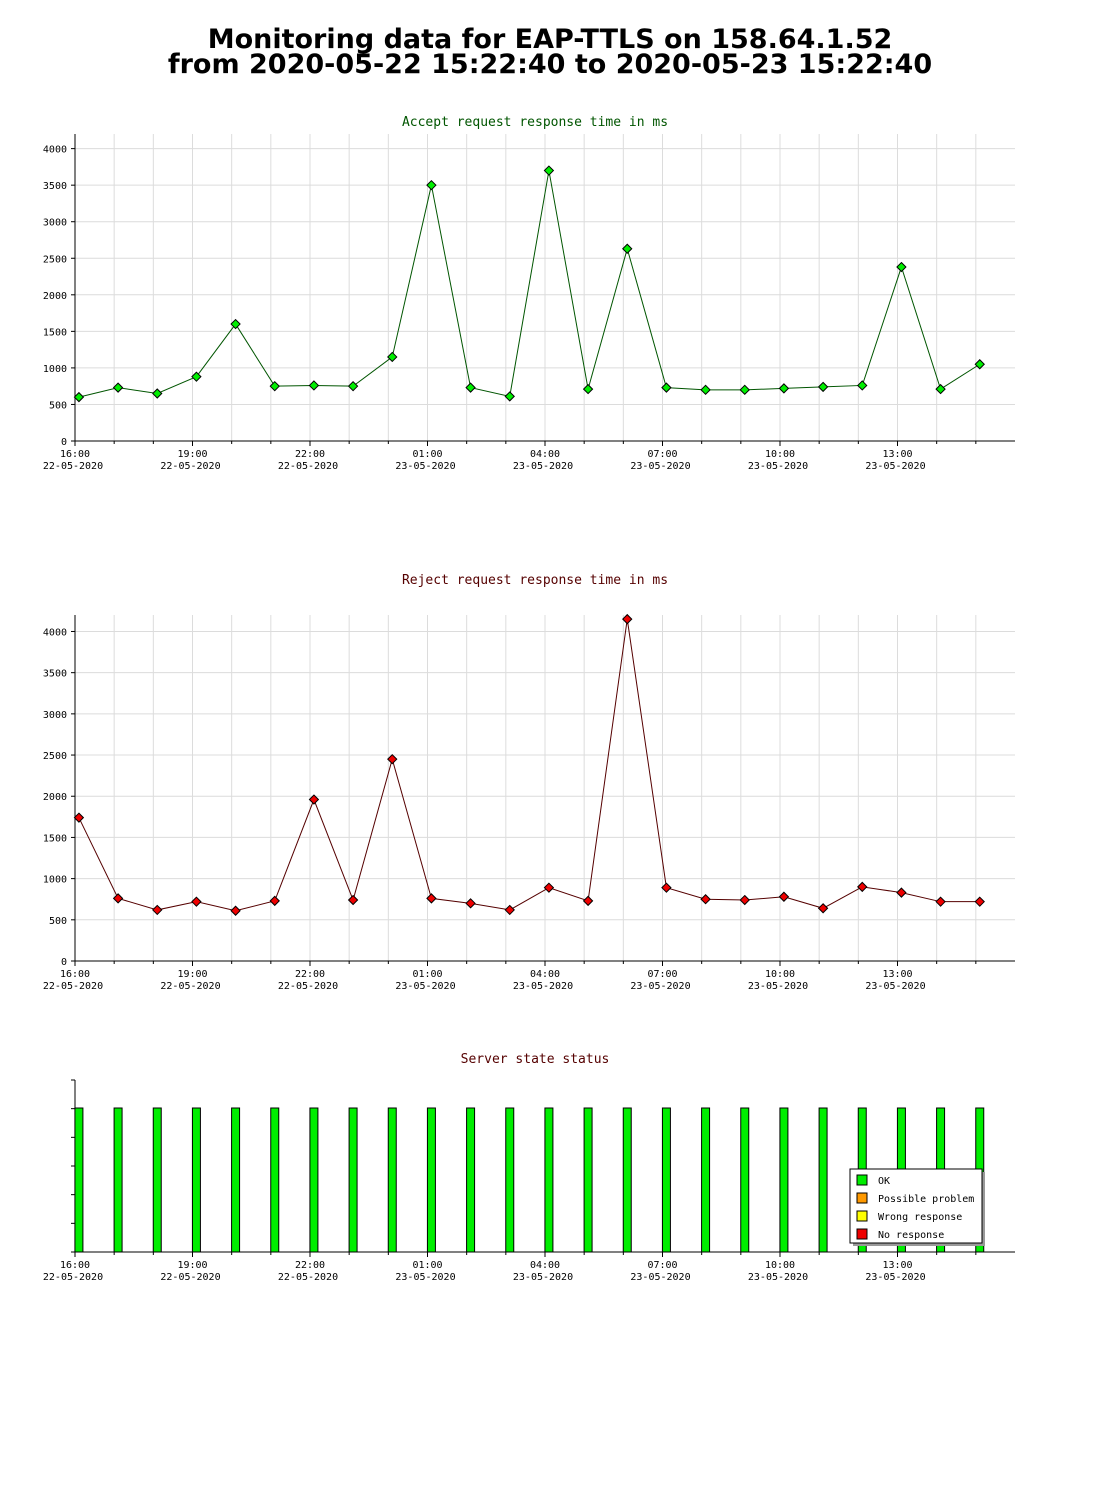 Image resolution: width=1100 pixels, height=1500 pixels. What do you see at coordinates (535, 122) in the screenshot?
I see `chart-title: Accept request response time in ms` at bounding box center [535, 122].